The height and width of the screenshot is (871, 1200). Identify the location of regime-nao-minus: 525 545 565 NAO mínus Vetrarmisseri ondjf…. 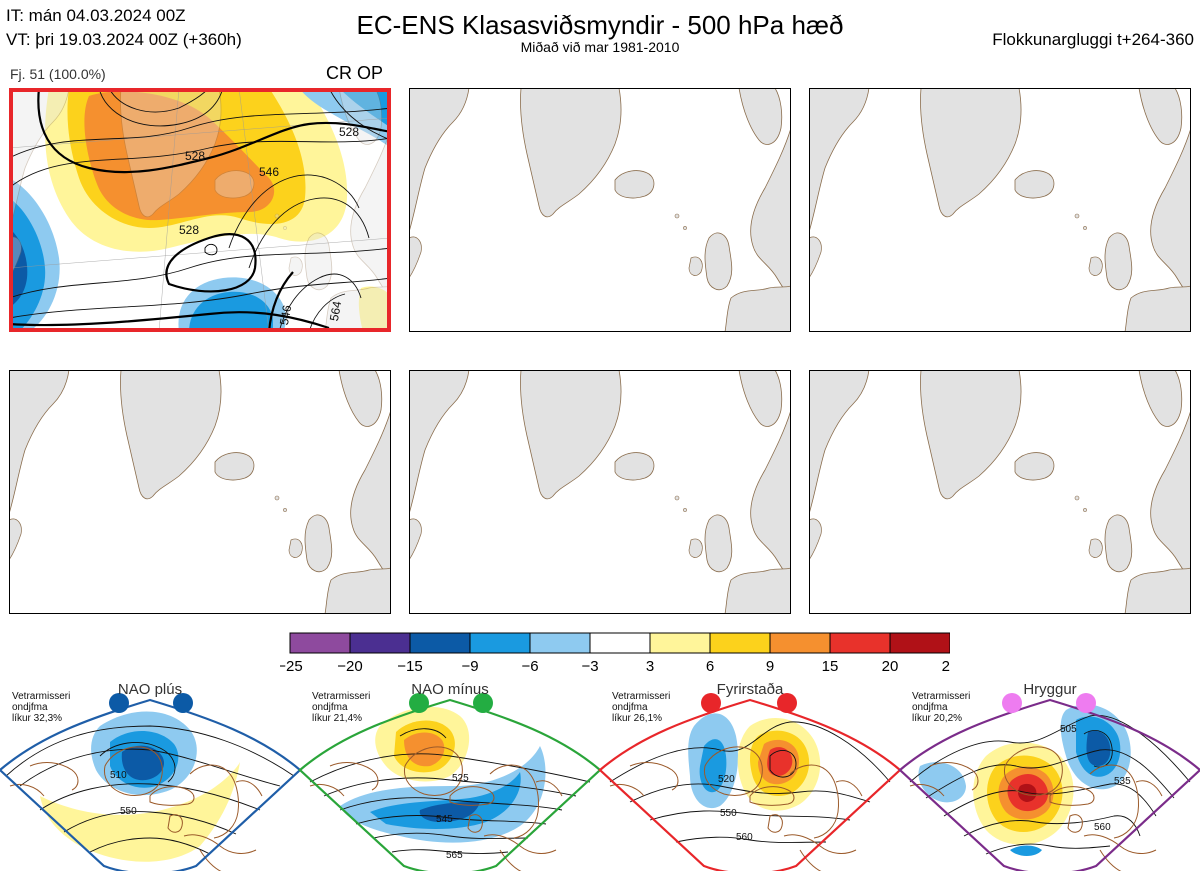
(450, 776).